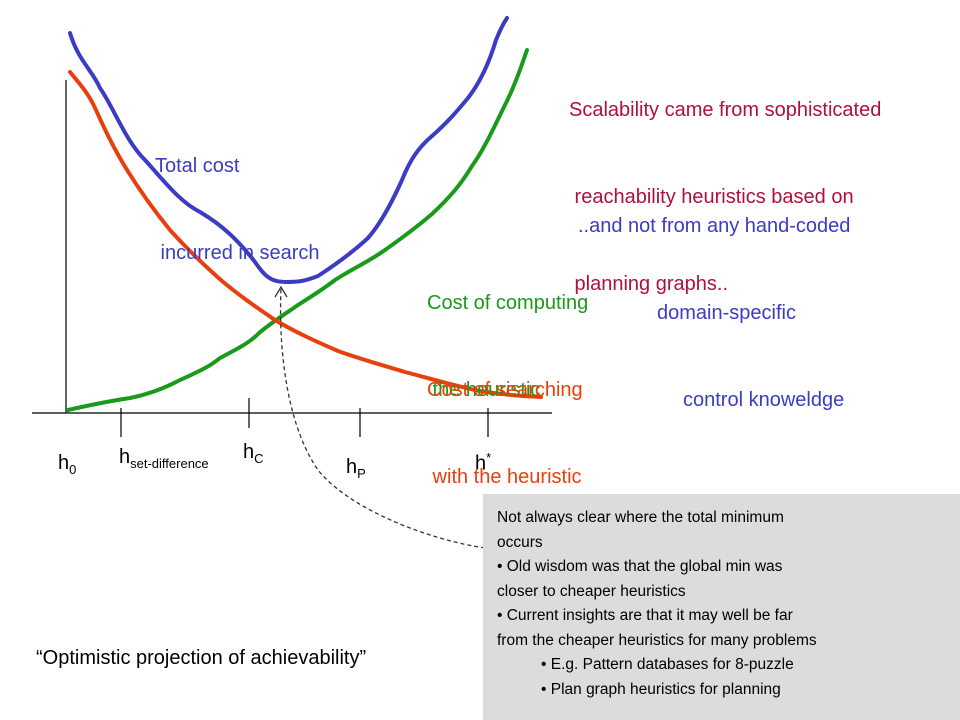 This screenshot has height=720, width=960. I want to click on tick-label-hc: hC, so click(253, 453).